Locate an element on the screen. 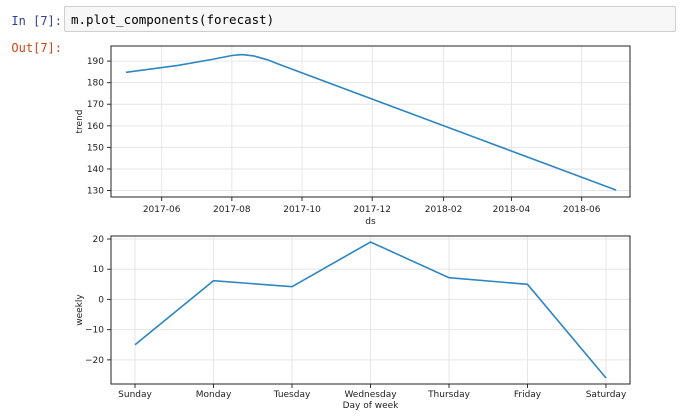 The width and height of the screenshot is (683, 416). trend-y-tick-label: 140 is located at coordinates (95, 170).